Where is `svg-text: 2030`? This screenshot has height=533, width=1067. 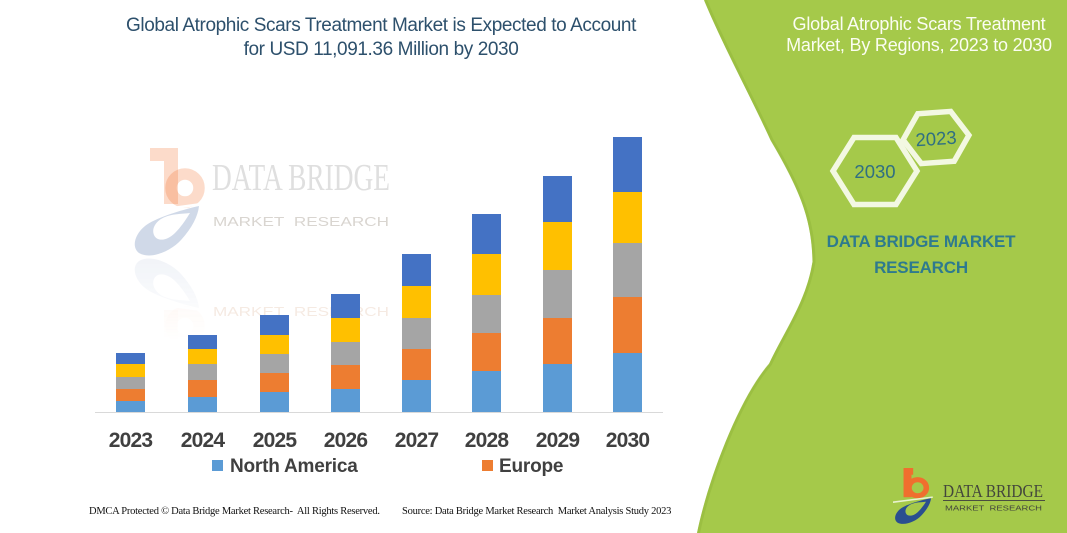
svg-text: 2030 is located at coordinates (874, 171).